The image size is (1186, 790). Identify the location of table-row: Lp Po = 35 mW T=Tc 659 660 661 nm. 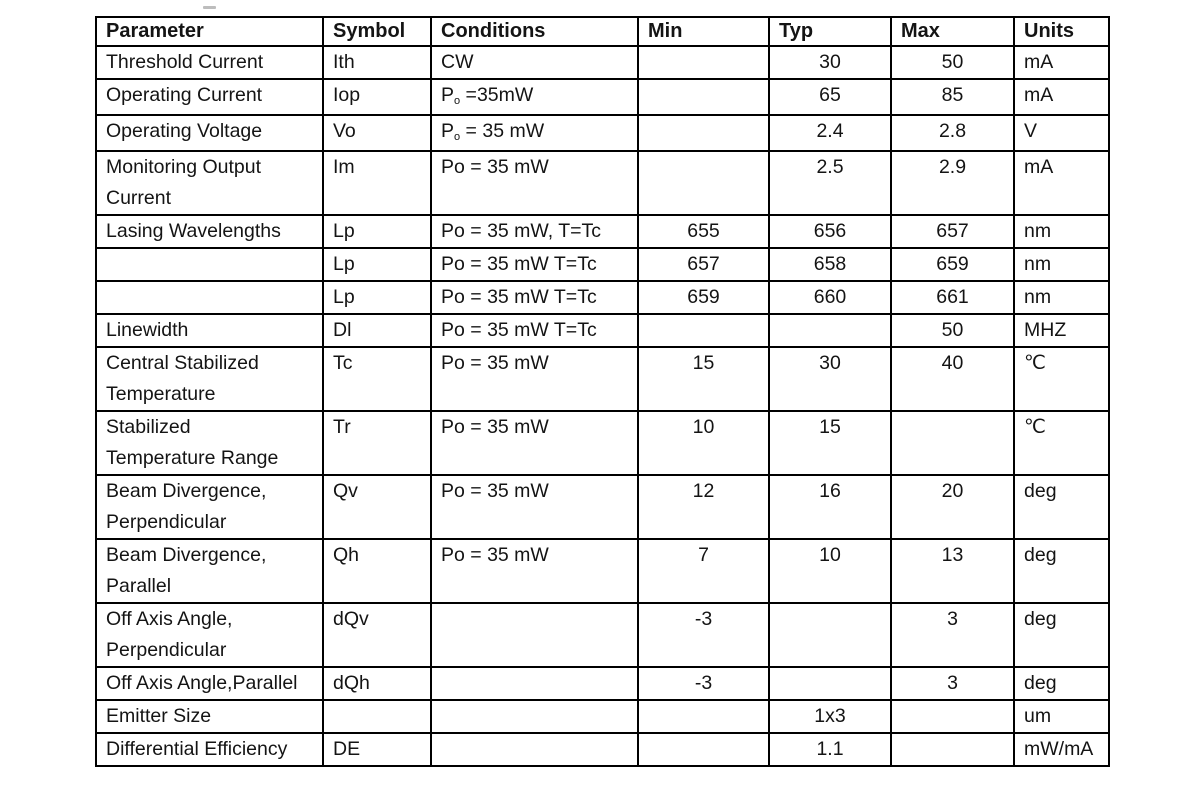
(602, 297).